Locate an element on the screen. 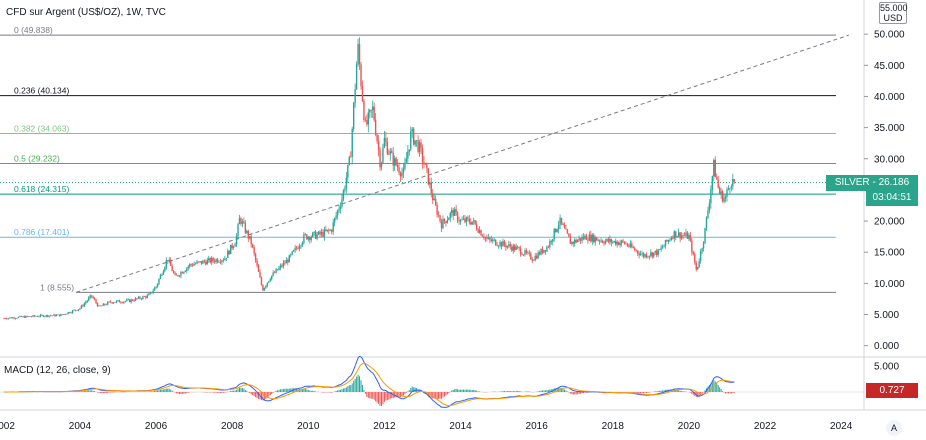  price-unit-button: 55.000 USD is located at coordinates (893, 13).